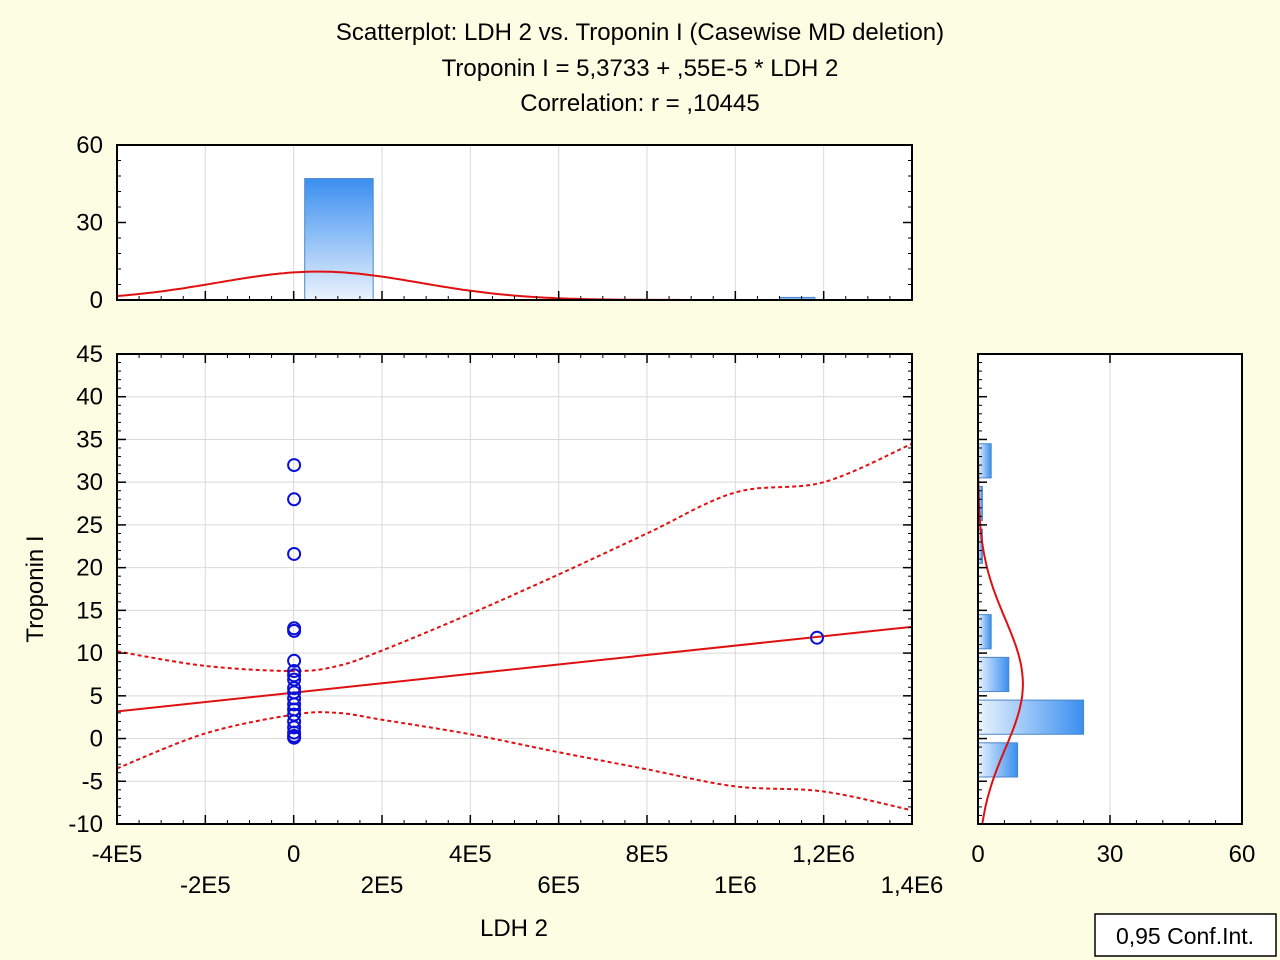 The height and width of the screenshot is (960, 1280). I want to click on right-histogram-panel: 0 30 60, so click(1113, 610).